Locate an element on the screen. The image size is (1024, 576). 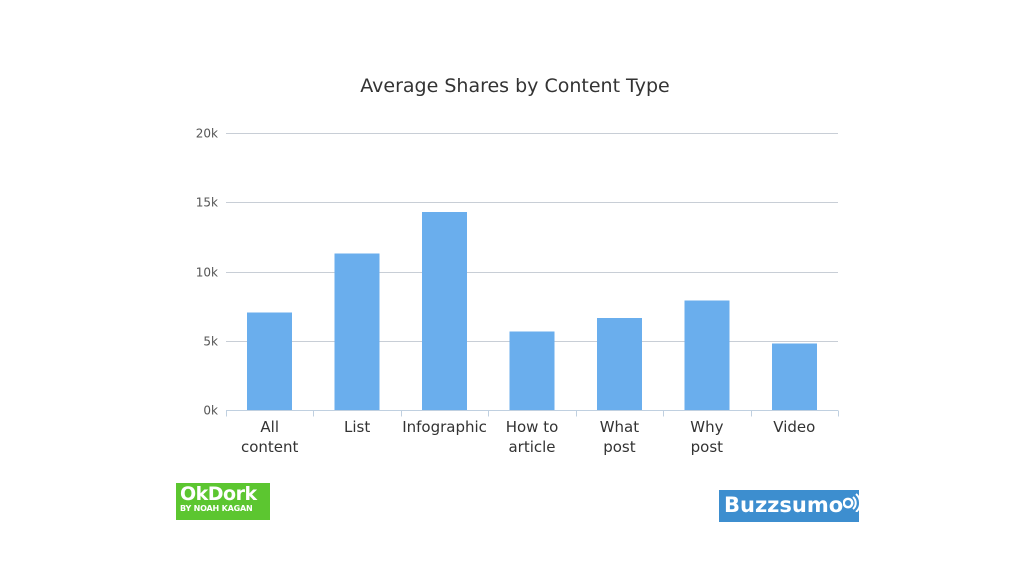
okdork-logo-byline: BY NOAH KAGAN is located at coordinates (216, 508).